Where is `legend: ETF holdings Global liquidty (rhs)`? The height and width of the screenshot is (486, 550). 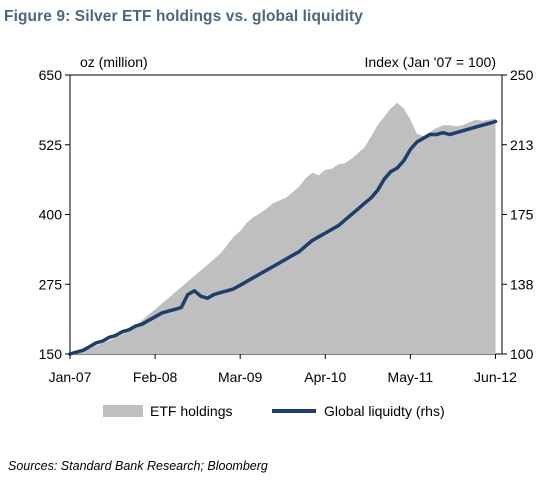
legend: ETF holdings Global liquidty (rhs) is located at coordinates (274, 411).